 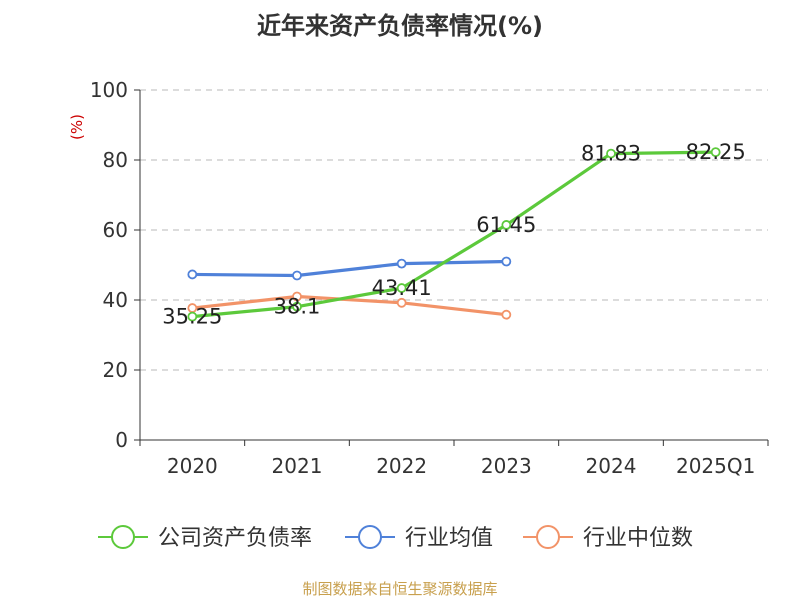 I want to click on x-tick-label: 2024, so click(x=611, y=466).